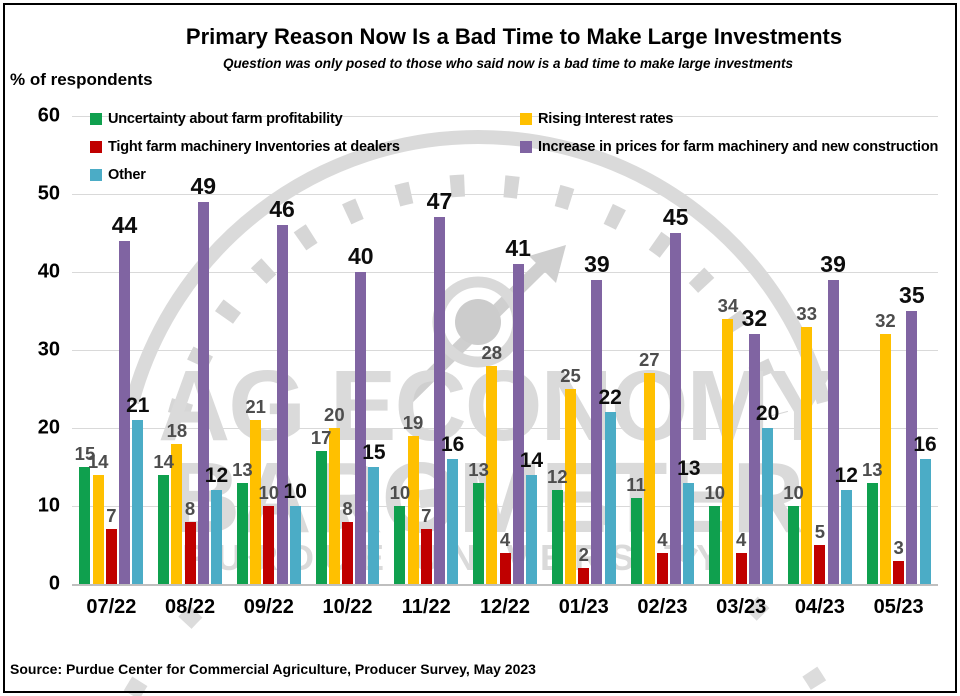  What do you see at coordinates (793, 545) in the screenshot?
I see `bar-04/23-series0` at bounding box center [793, 545].